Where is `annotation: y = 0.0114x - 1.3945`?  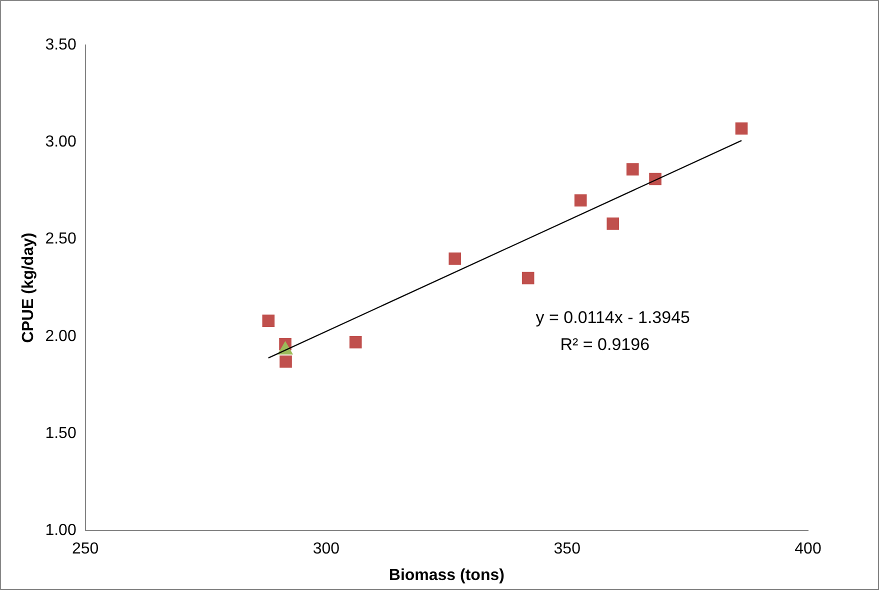 annotation: y = 0.0114x - 1.3945 is located at coordinates (613, 317).